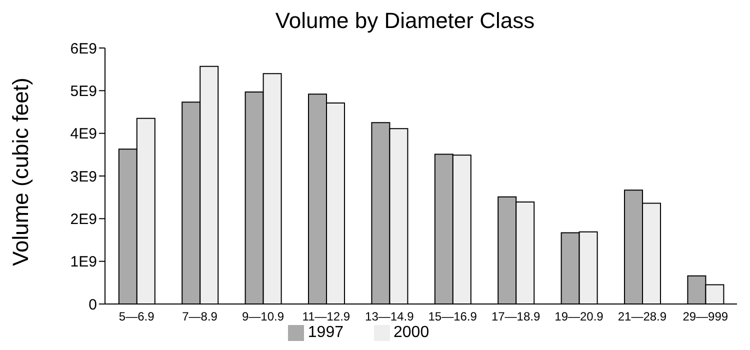 The height and width of the screenshot is (350, 750). Describe the element at coordinates (263, 317) in the screenshot. I see `x-tick-label: 9—10.9` at that location.